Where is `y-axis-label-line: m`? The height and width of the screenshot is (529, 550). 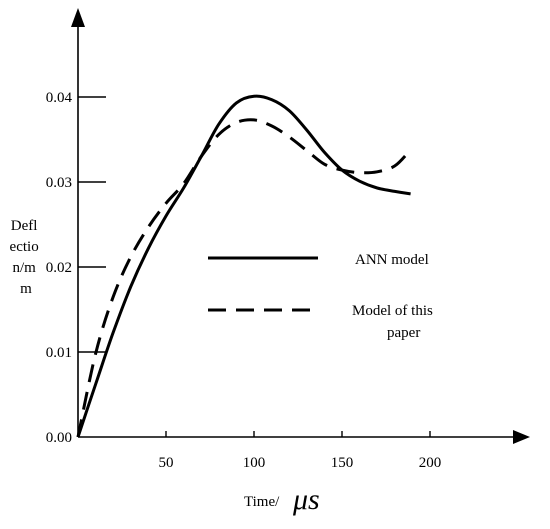 y-axis-label-line: m is located at coordinates (26, 289).